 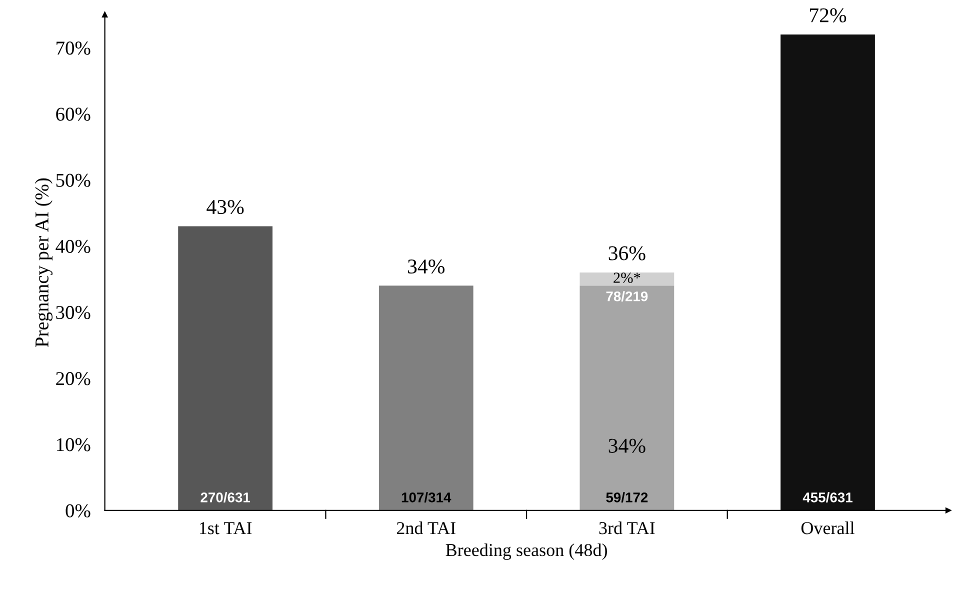 I want to click on total-label: 36%, so click(x=627, y=253).